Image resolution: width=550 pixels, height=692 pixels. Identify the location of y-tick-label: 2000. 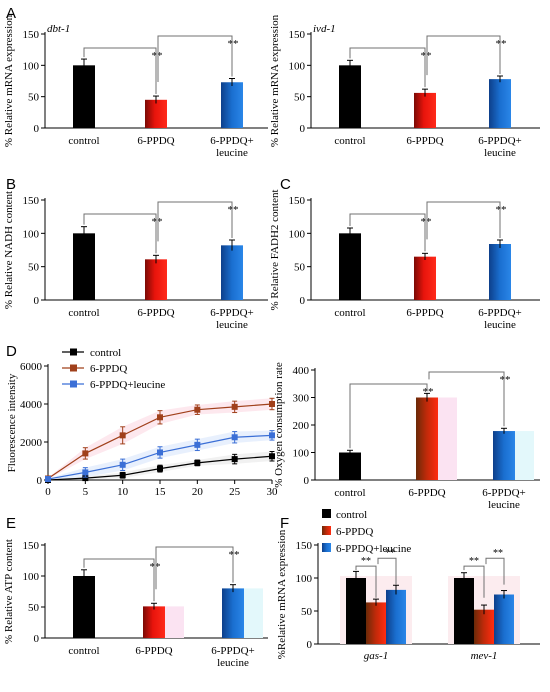
(31, 443).